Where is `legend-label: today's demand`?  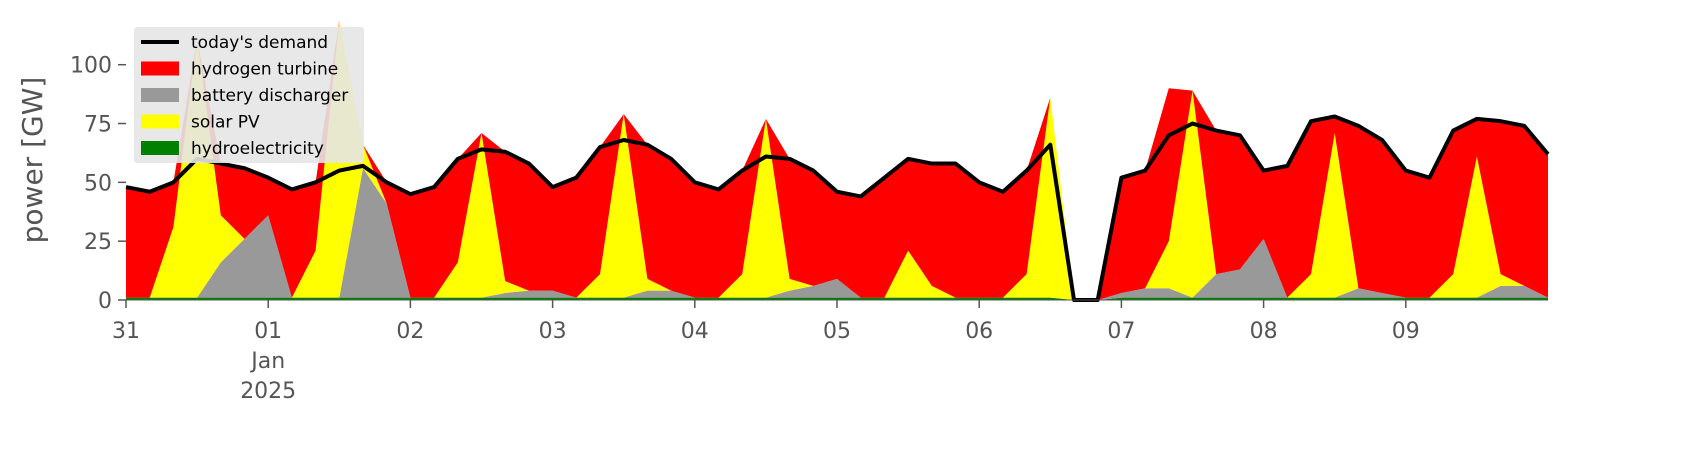
legend-label: today's demand is located at coordinates (259, 43).